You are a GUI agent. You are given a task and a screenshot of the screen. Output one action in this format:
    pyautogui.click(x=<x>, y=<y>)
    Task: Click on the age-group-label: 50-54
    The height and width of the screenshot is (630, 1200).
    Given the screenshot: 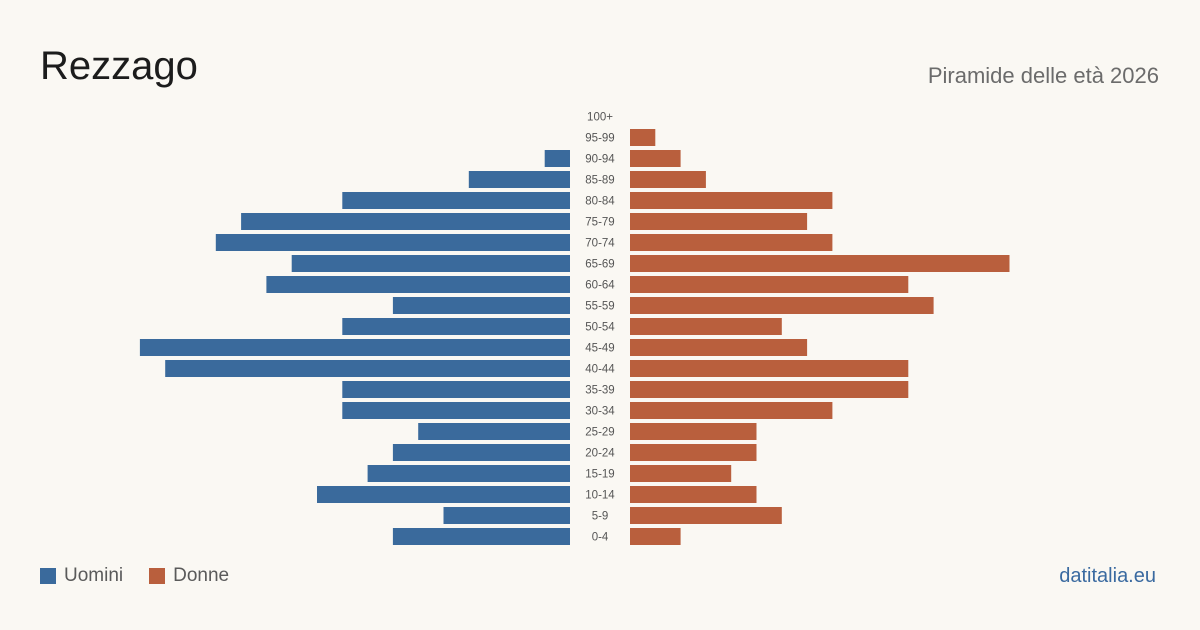 What is the action you would take?
    pyautogui.click(x=600, y=328)
    